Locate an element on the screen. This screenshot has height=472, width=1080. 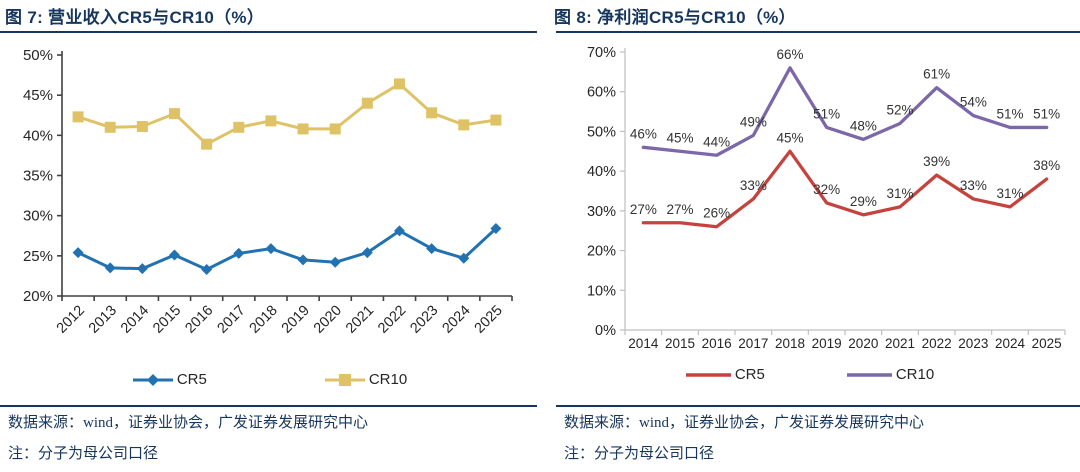
svg-text: 60% is located at coordinates (601, 93).